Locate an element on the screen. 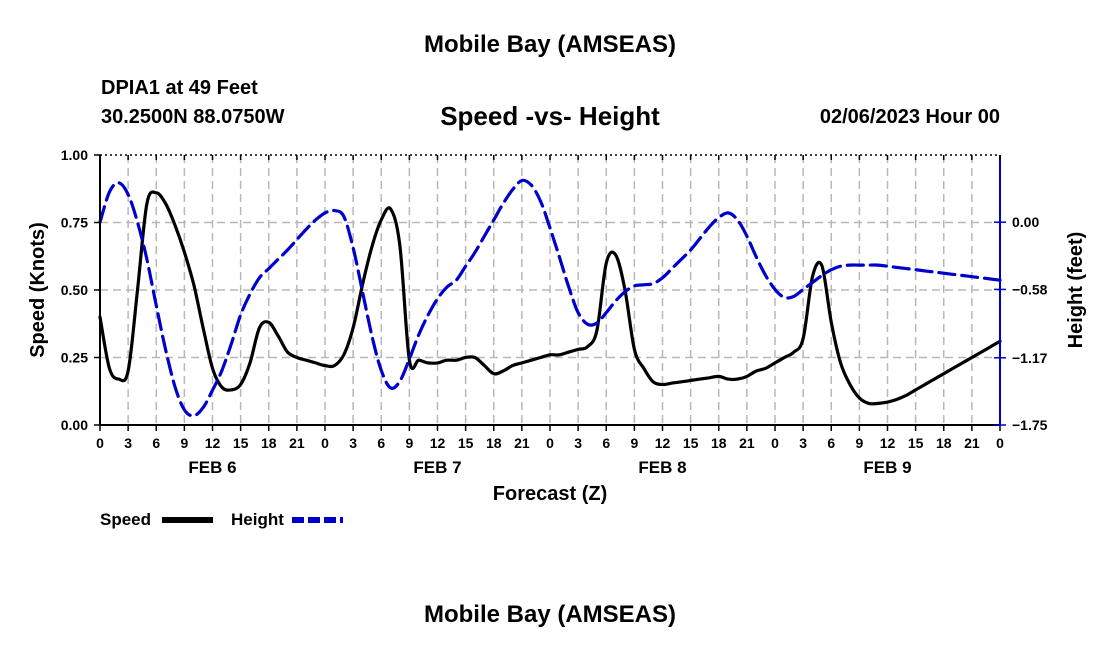 This screenshot has height=650, width=1100. chart-title-top: Mobile Bay (AMSEAS) is located at coordinates (550, 44).